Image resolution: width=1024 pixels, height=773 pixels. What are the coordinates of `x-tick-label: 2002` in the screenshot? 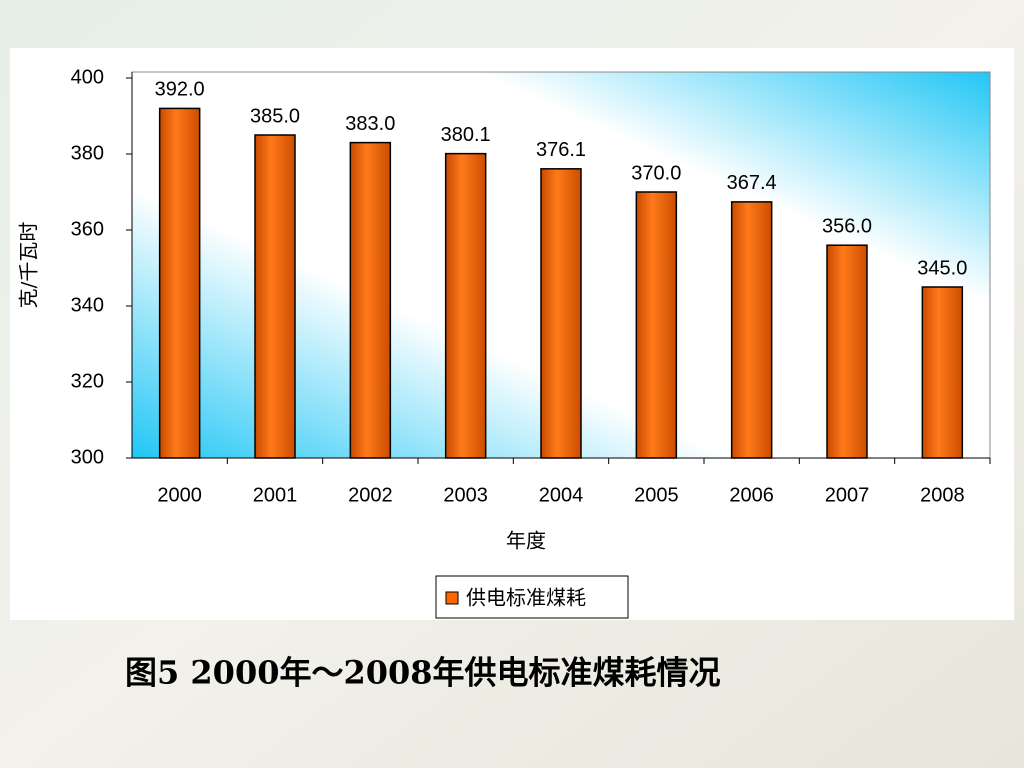 It's located at (370, 495).